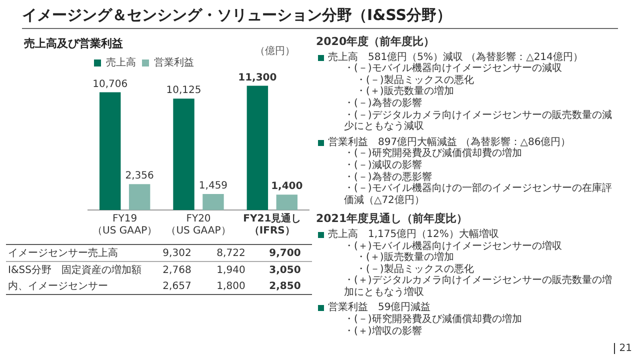 The image size is (640, 360). What do you see at coordinates (177, 253) in the screenshot?
I see `text: 9,302` at bounding box center [177, 253].